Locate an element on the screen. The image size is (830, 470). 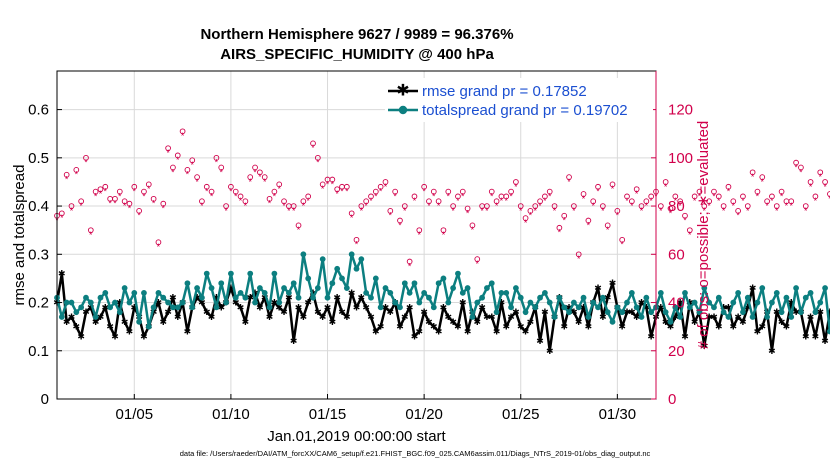
y2-tick-label: 60 is located at coordinates (676, 254).